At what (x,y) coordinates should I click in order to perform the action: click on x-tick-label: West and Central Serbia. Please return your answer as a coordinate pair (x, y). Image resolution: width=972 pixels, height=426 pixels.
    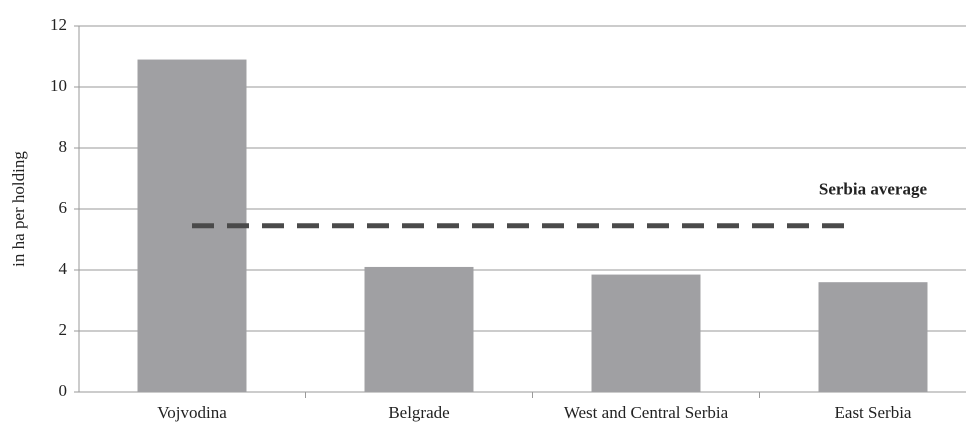
    Looking at the image, I should click on (646, 412).